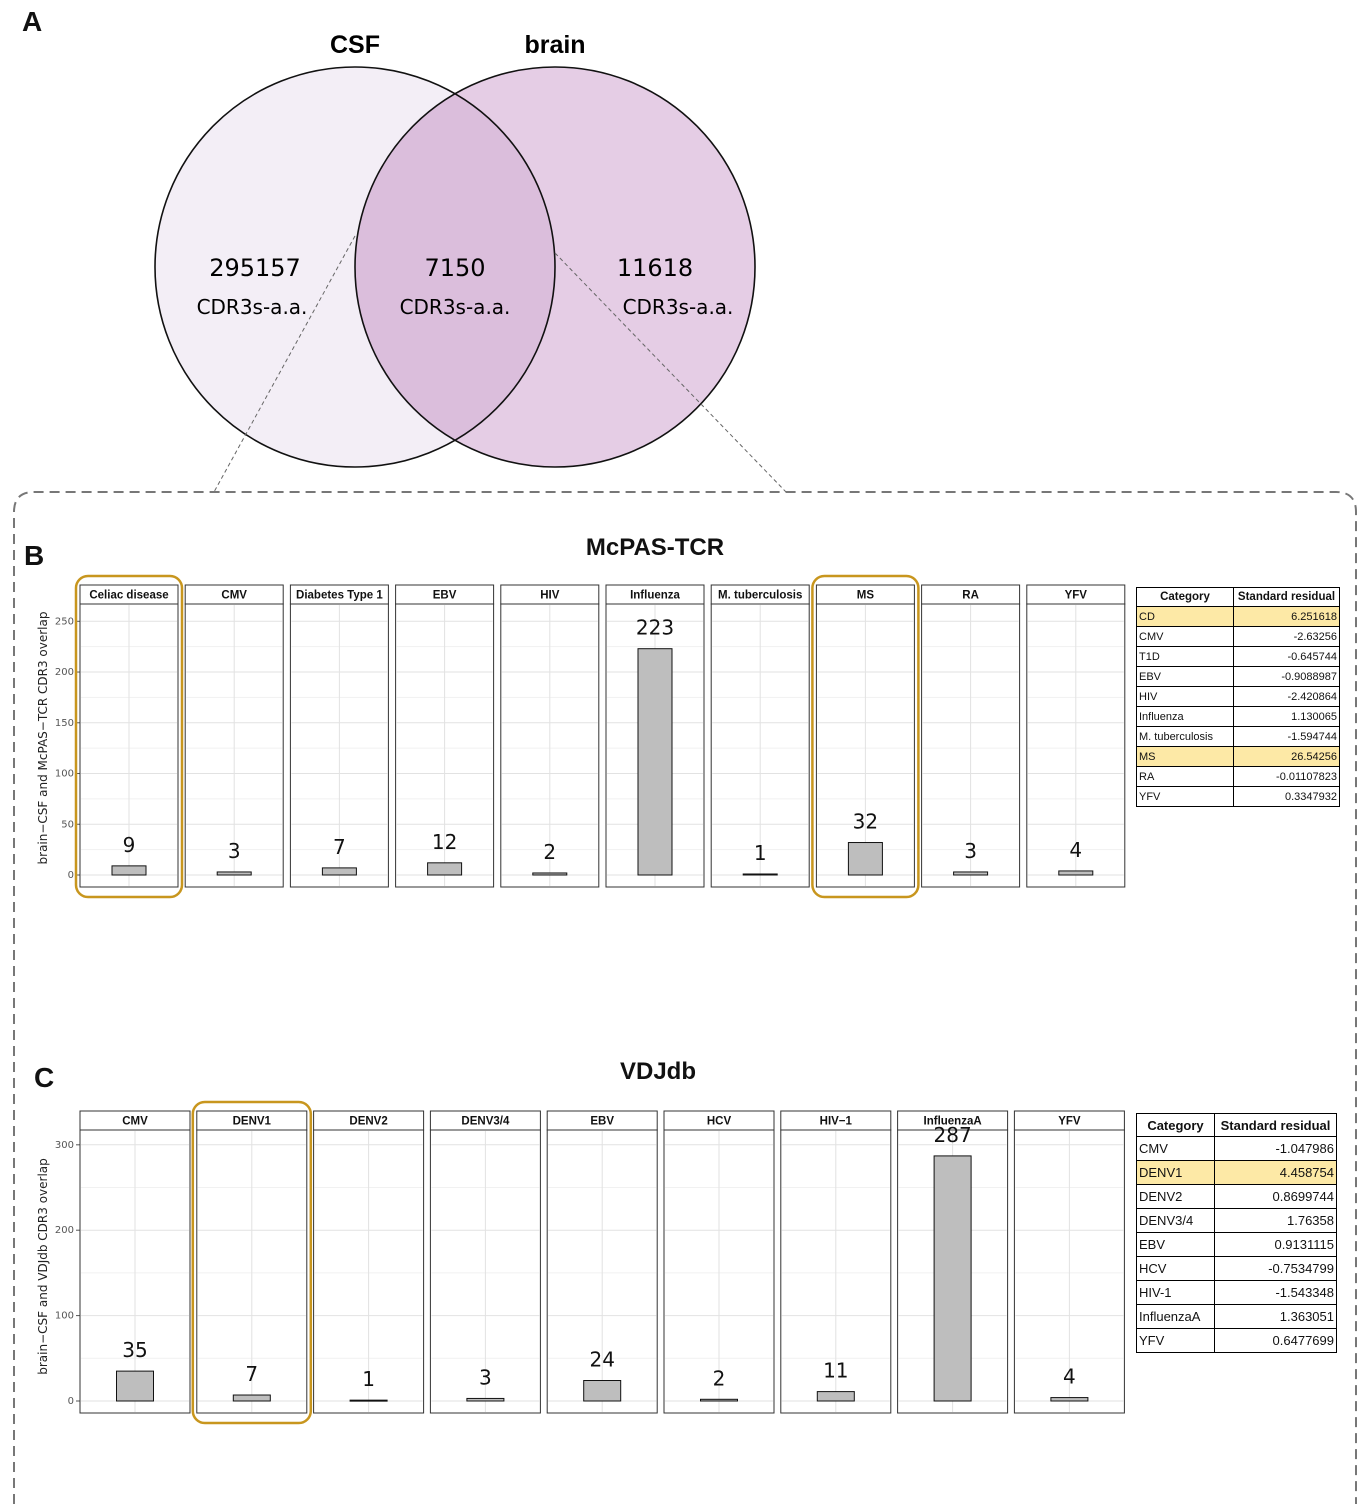 The width and height of the screenshot is (1358, 1504). Describe the element at coordinates (1276, 1341) in the screenshot. I see `table-cell-residual: 0.6477699` at that location.